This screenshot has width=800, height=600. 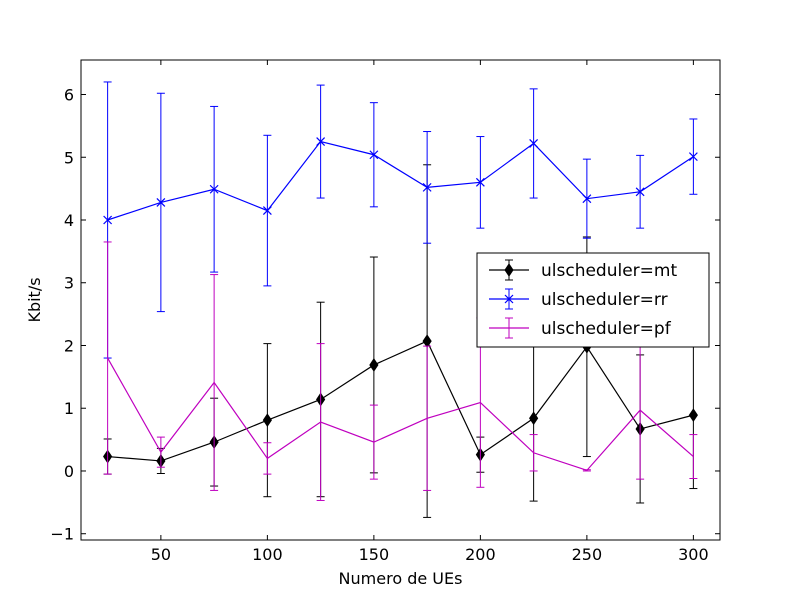 I want to click on y-axis-label: Kbit/s, so click(x=34, y=299).